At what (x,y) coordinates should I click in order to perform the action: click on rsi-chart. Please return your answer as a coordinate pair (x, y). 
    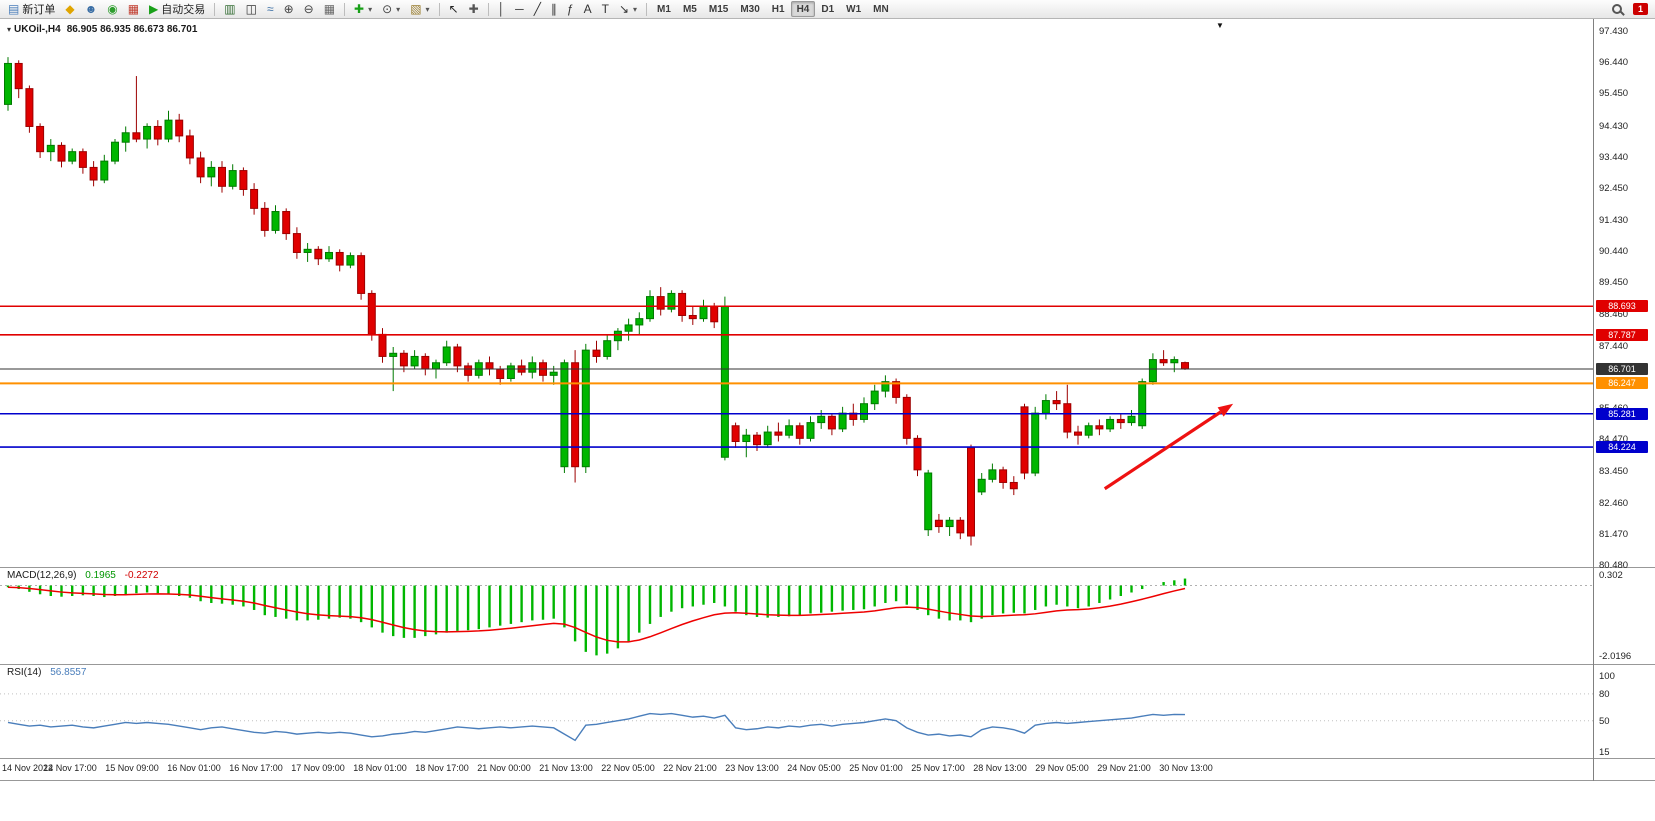
    Looking at the image, I should click on (796, 711).